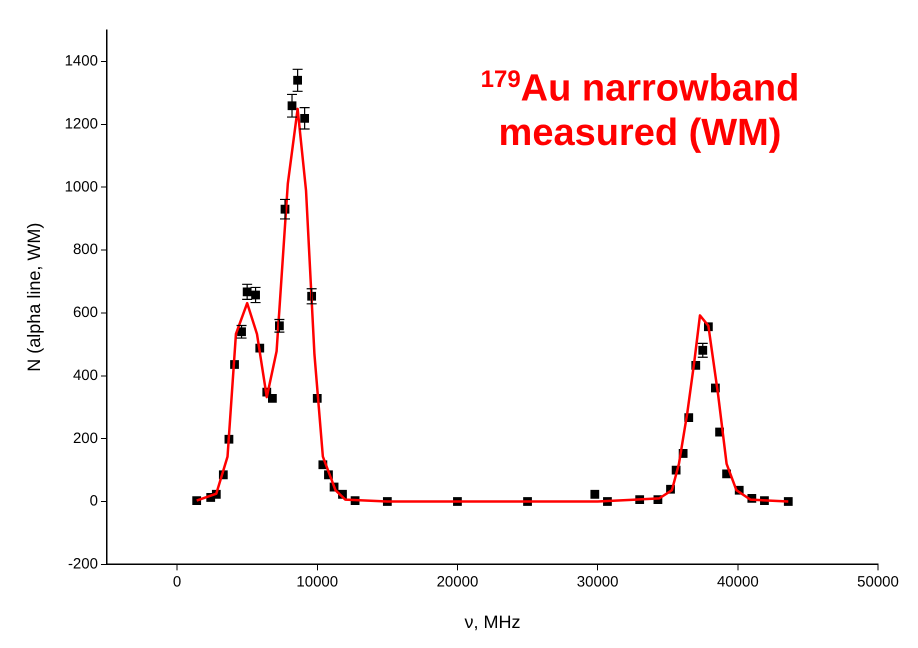  I want to click on y-tick-label: 1400, so click(81, 61).